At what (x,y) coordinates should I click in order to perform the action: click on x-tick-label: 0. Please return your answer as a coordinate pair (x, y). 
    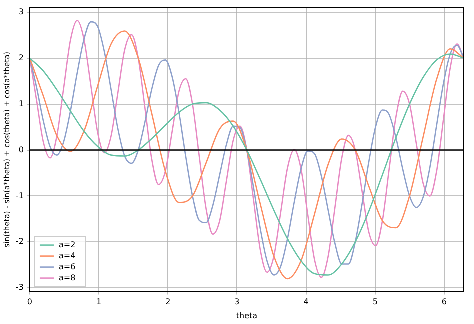
    Looking at the image, I should click on (30, 302).